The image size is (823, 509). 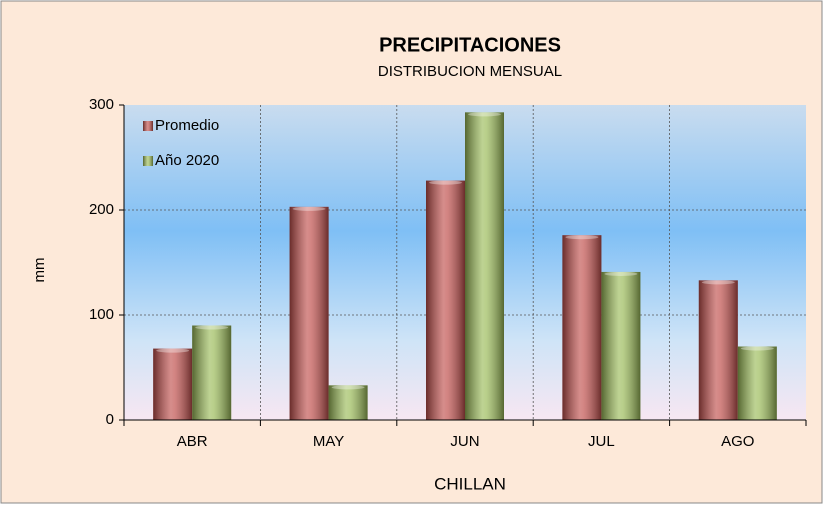 What do you see at coordinates (192, 441) in the screenshot?
I see `x-tick-label: ABR` at bounding box center [192, 441].